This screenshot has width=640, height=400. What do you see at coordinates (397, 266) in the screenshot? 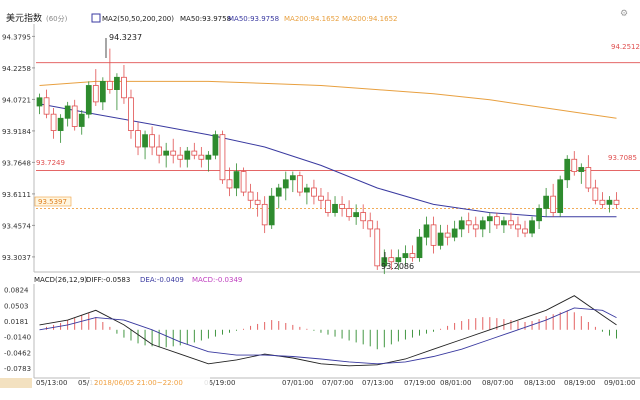
I see `low-label: 93.2086` at bounding box center [397, 266].